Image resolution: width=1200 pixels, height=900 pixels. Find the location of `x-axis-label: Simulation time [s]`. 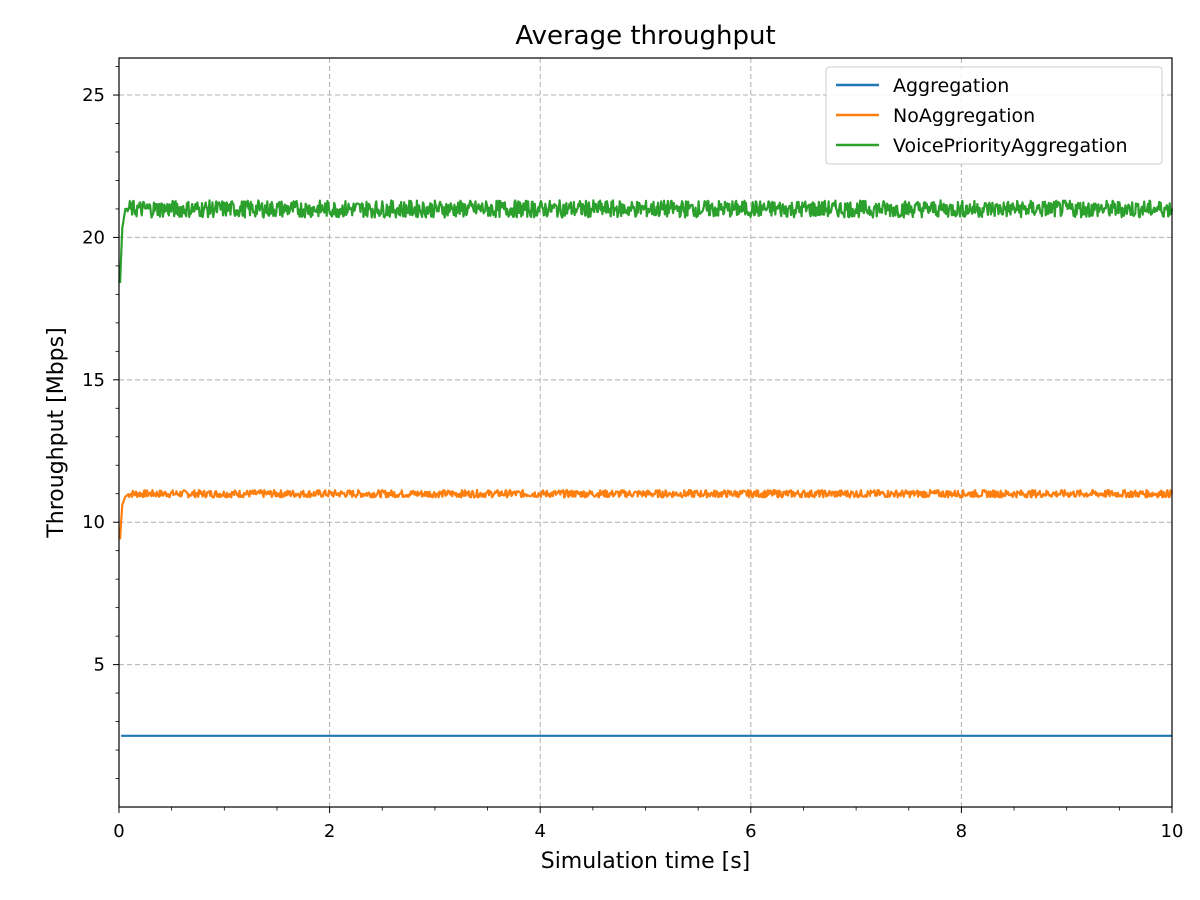

x-axis-label: Simulation time [s] is located at coordinates (646, 861).